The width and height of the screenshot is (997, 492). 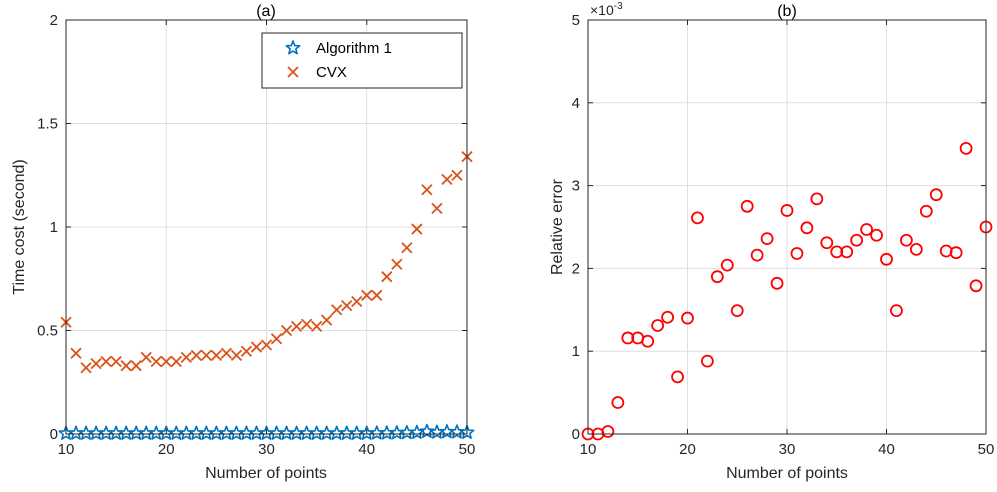 I want to click on legend-label-cvx: CVX, so click(x=331, y=72).